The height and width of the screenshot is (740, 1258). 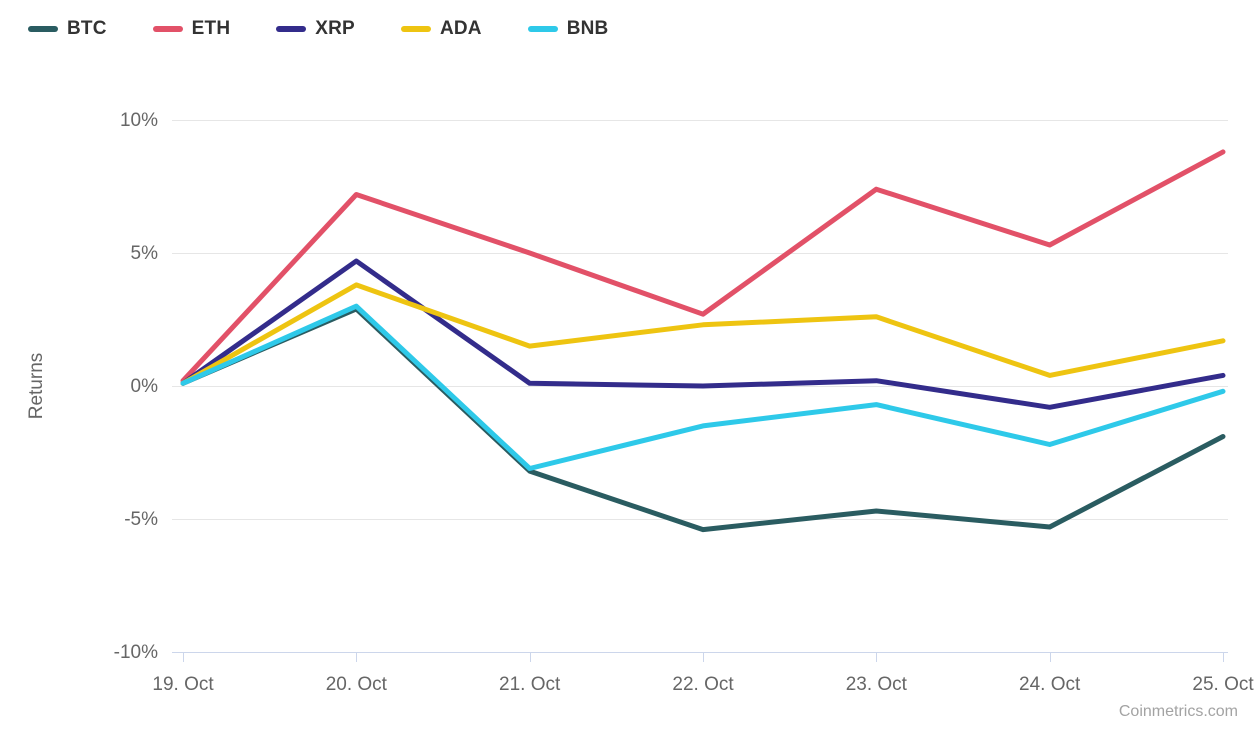 What do you see at coordinates (141, 519) in the screenshot?
I see `y-axis-label: -5%` at bounding box center [141, 519].